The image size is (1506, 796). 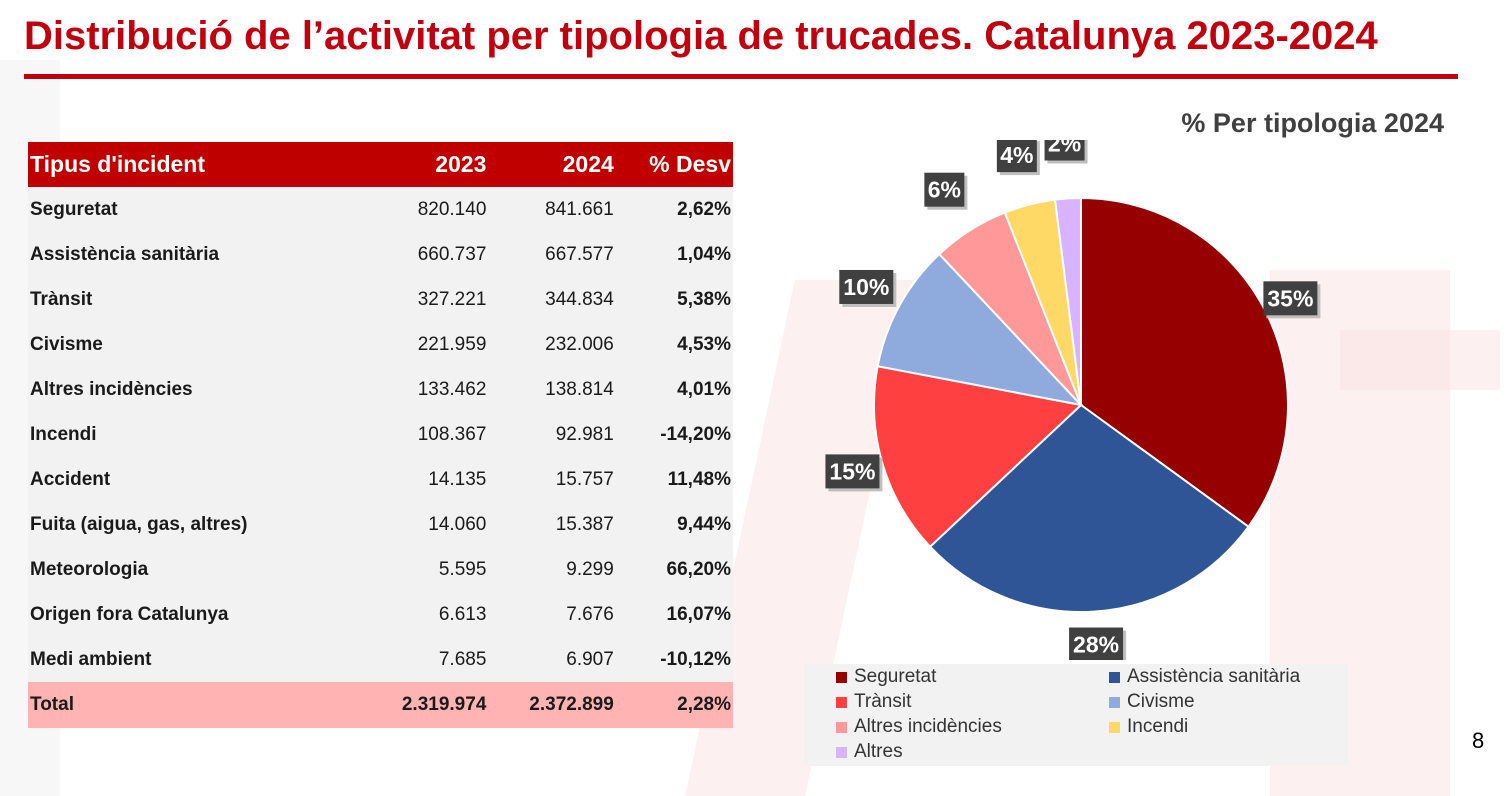 I want to click on legend-label: Incendi, so click(x=1158, y=726).